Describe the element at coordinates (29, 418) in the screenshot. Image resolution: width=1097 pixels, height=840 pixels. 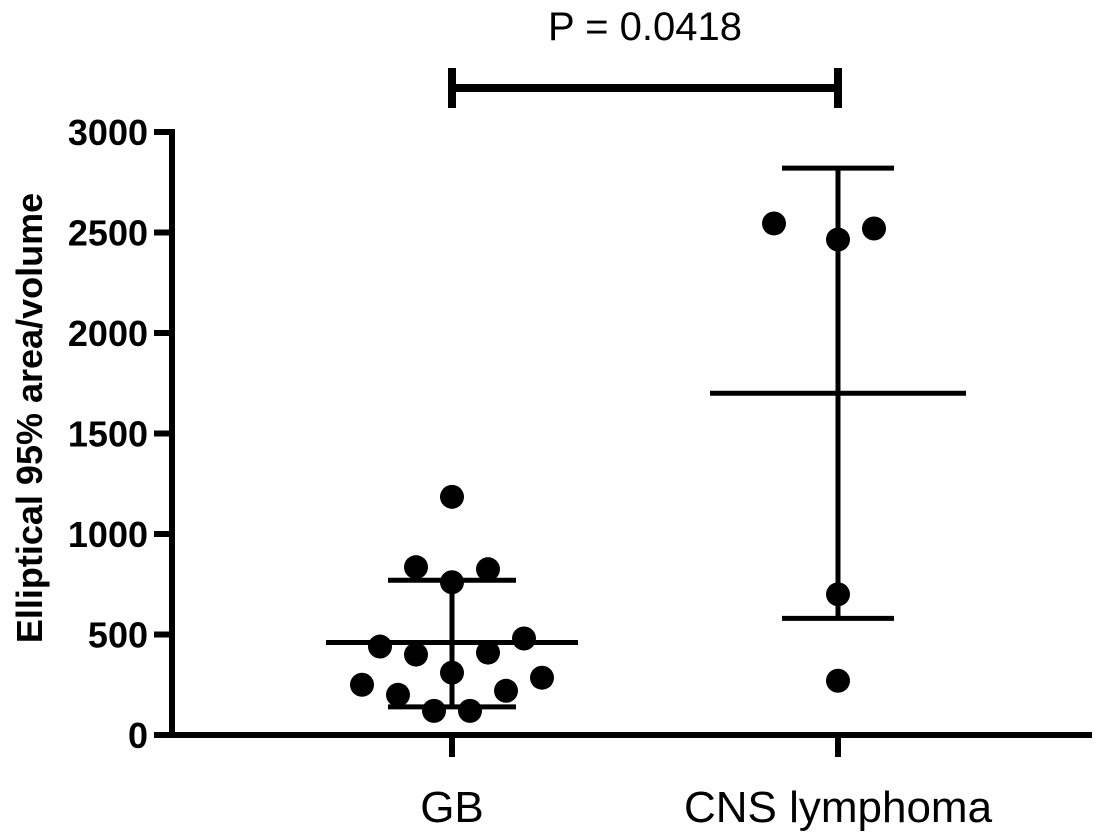
I see `y-axis-label: Elliptical 95% area/volume` at that location.